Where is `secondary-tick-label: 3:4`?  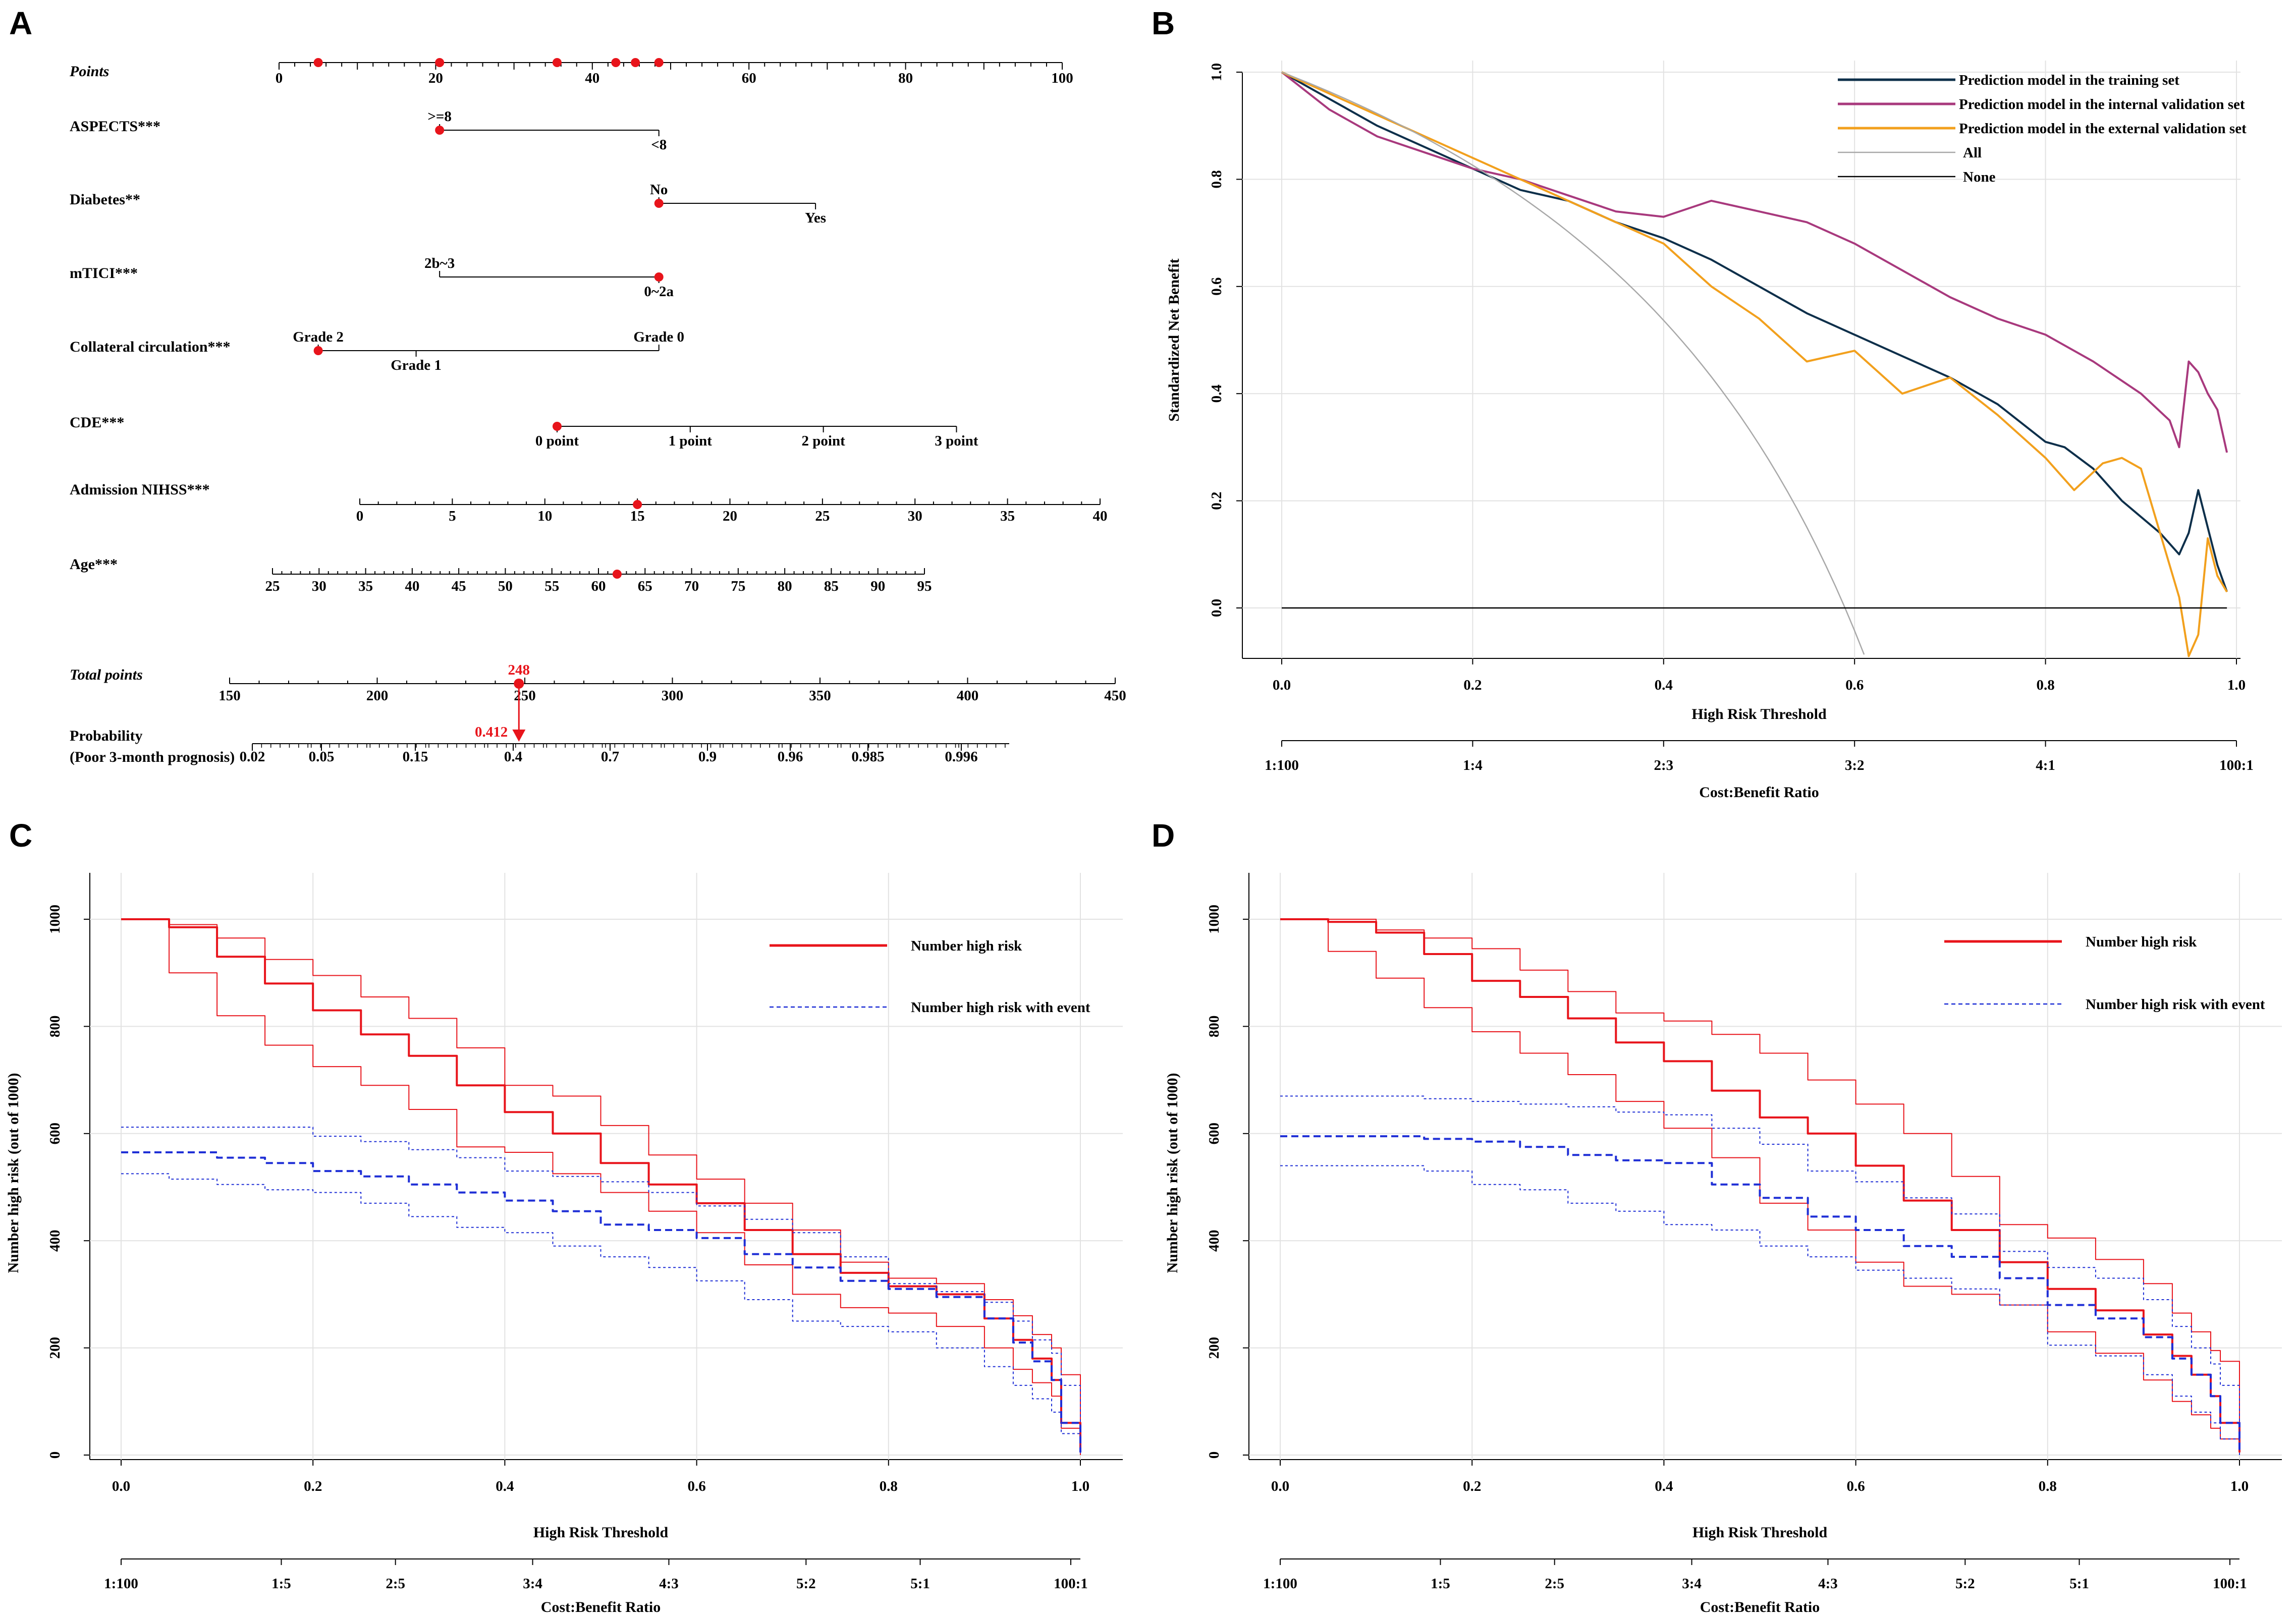
secondary-tick-label: 3:4 is located at coordinates (1692, 1584).